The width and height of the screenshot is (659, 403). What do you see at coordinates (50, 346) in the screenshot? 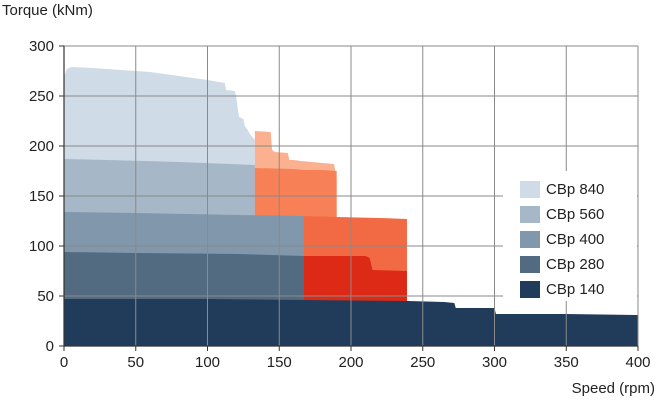
I see `y-tick-label: 0` at bounding box center [50, 346].